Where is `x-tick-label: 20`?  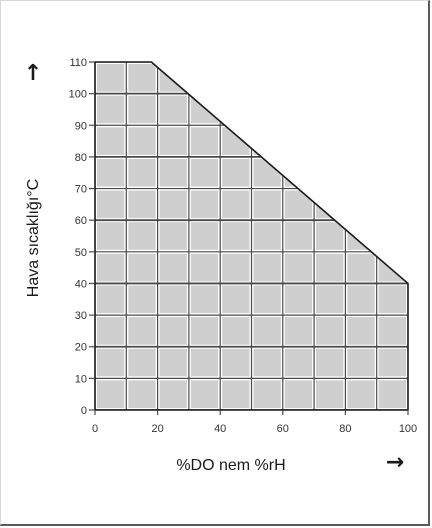 x-tick-label: 20 is located at coordinates (157, 429).